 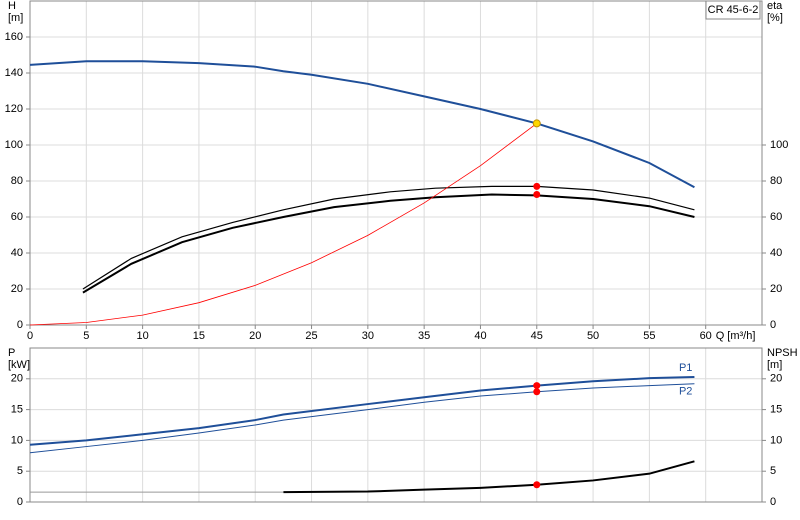 What do you see at coordinates (14, 145) in the screenshot?
I see `y-tick-label: 100` at bounding box center [14, 145].